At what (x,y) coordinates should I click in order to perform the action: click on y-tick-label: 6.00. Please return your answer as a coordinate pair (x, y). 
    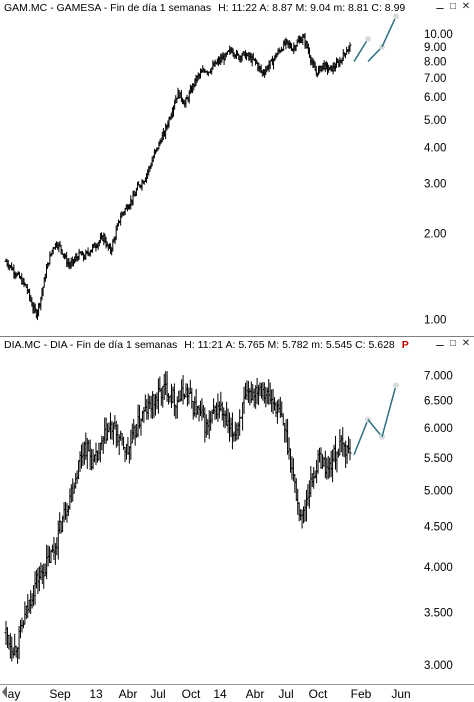
    Looking at the image, I should click on (435, 98).